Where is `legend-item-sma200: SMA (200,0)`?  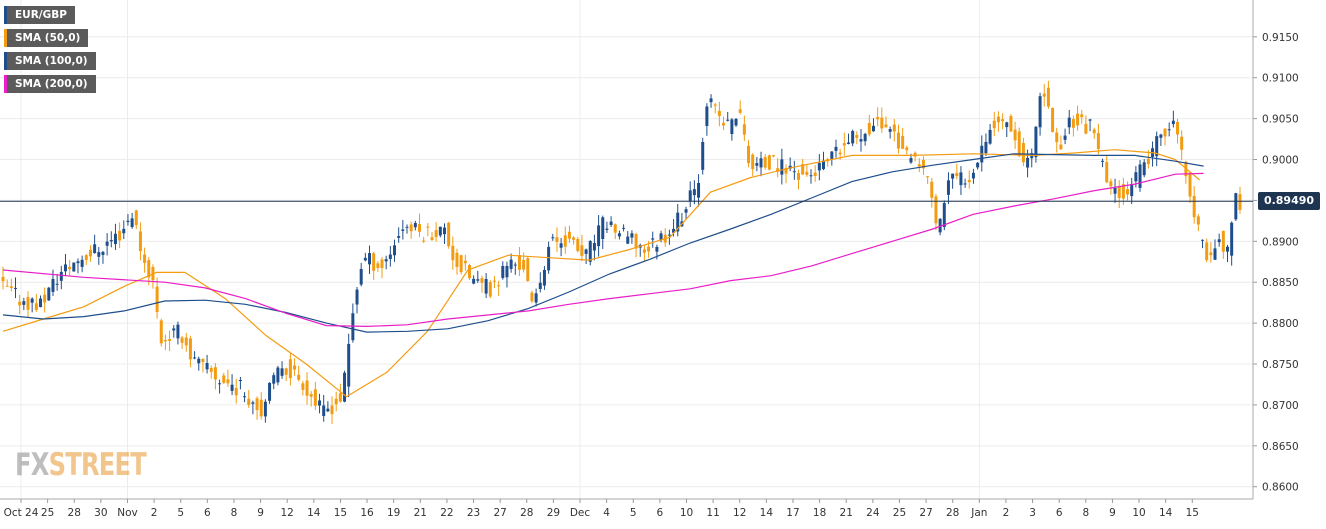 legend-item-sma200: SMA (200,0) is located at coordinates (50, 84).